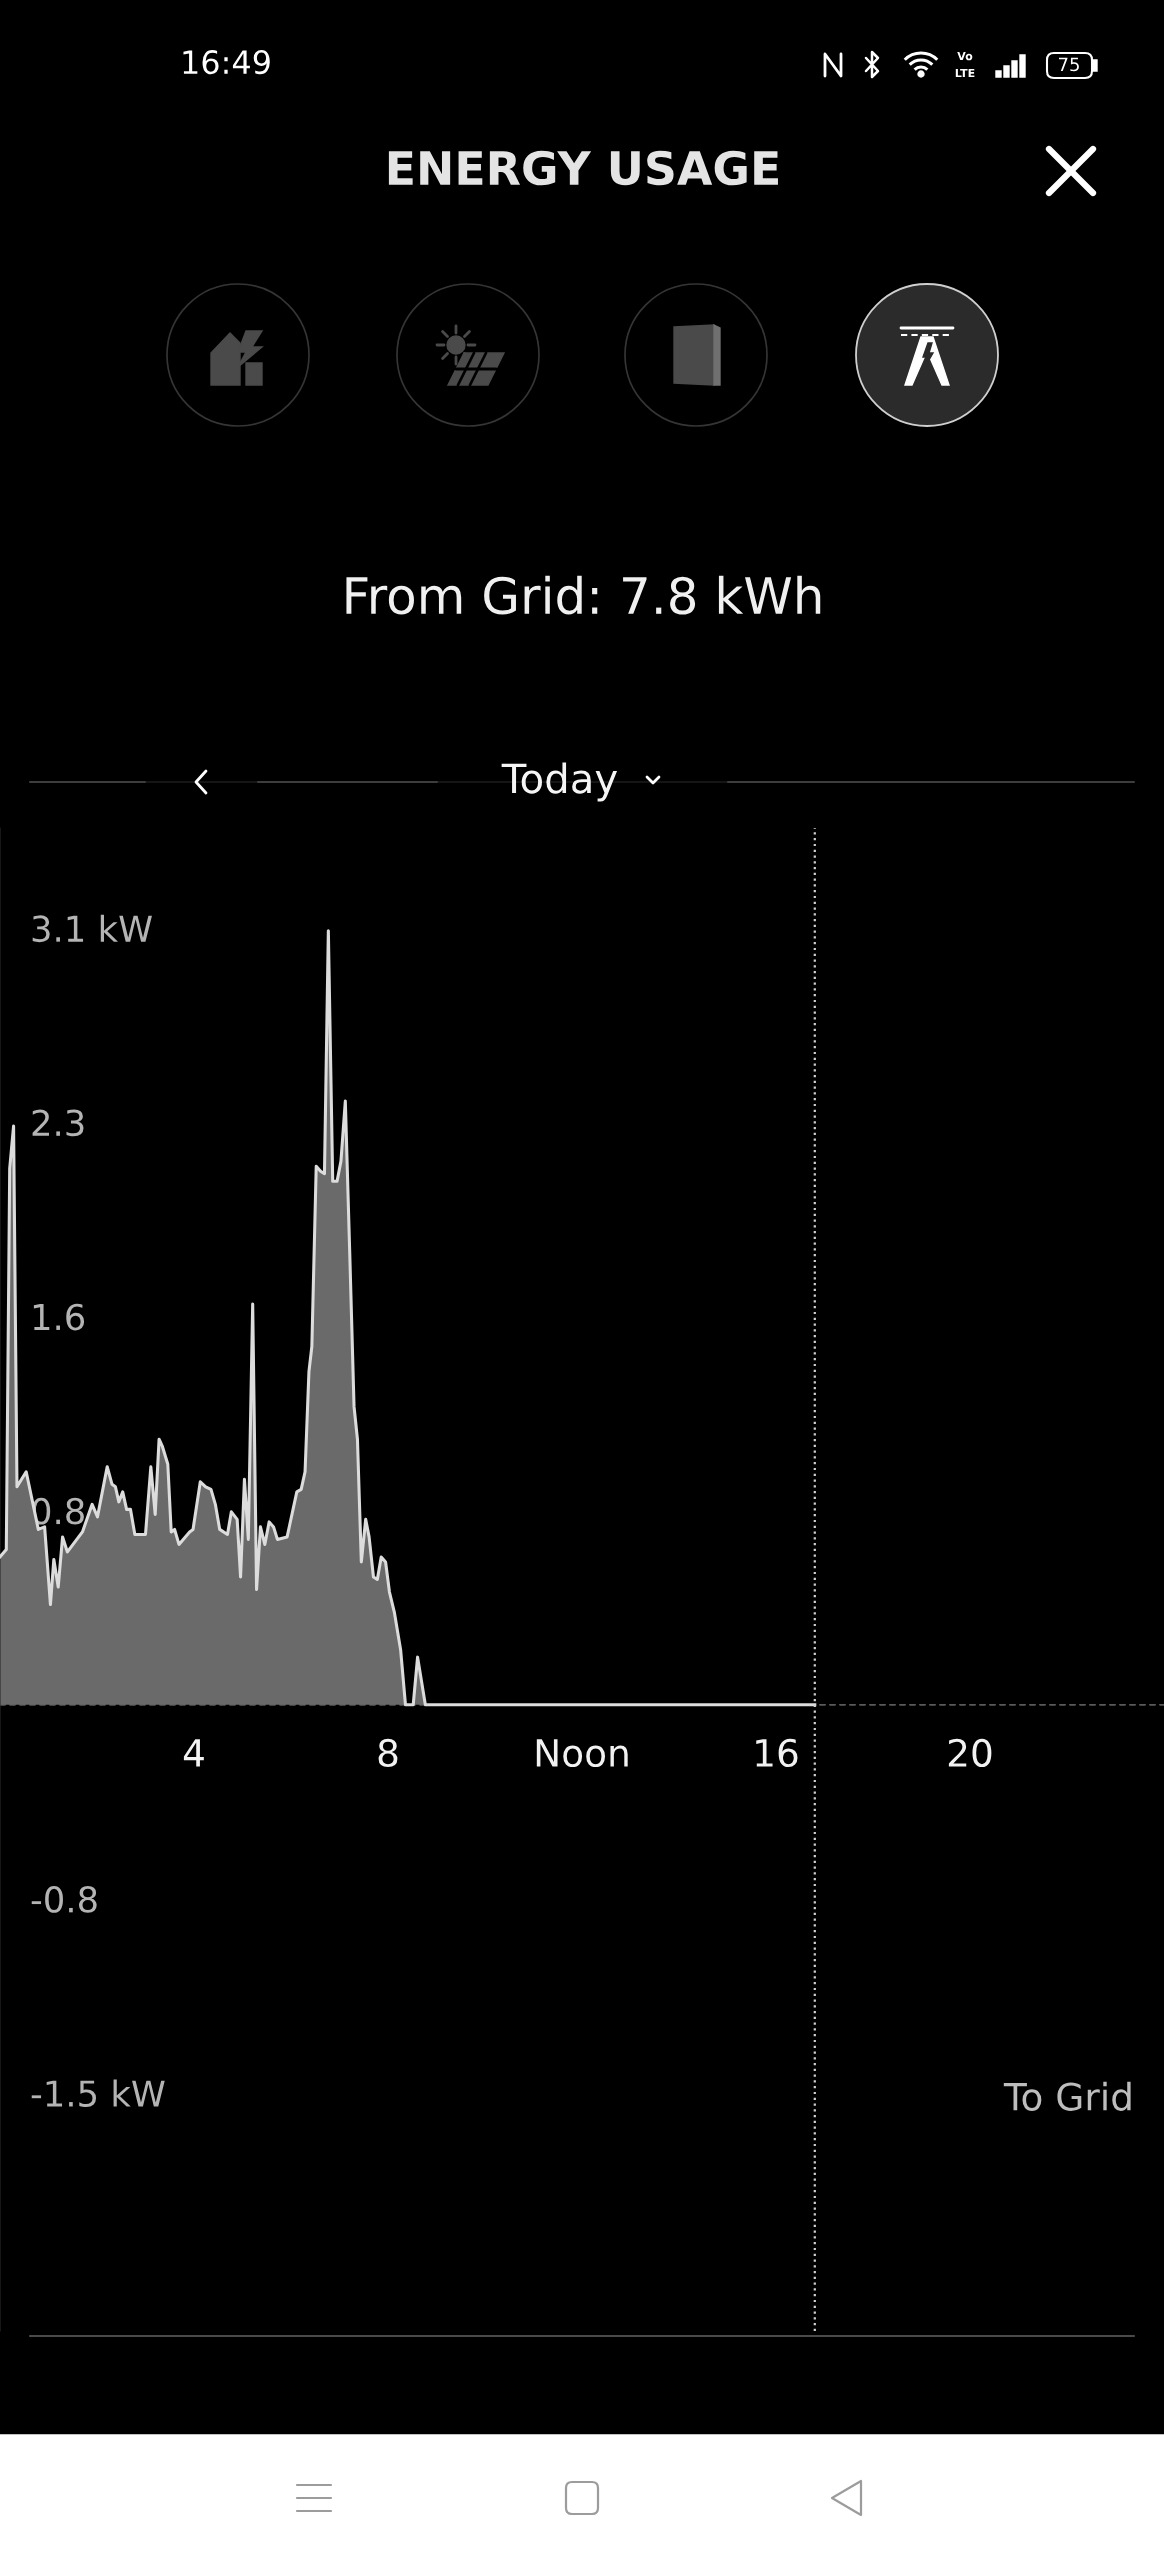 Image resolution: width=1164 pixels, height=2560 pixels. Describe the element at coordinates (388, 1753) in the screenshot. I see `x-tick-label: 8` at that location.